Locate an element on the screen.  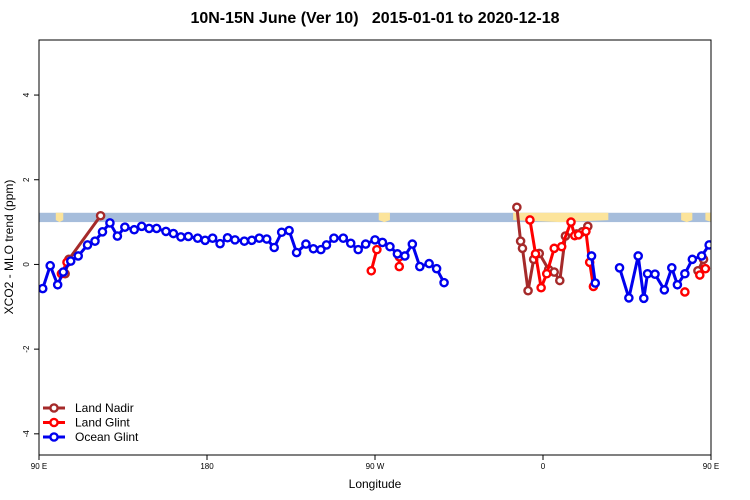
x-tick-label: 90 W is located at coordinates (375, 466).